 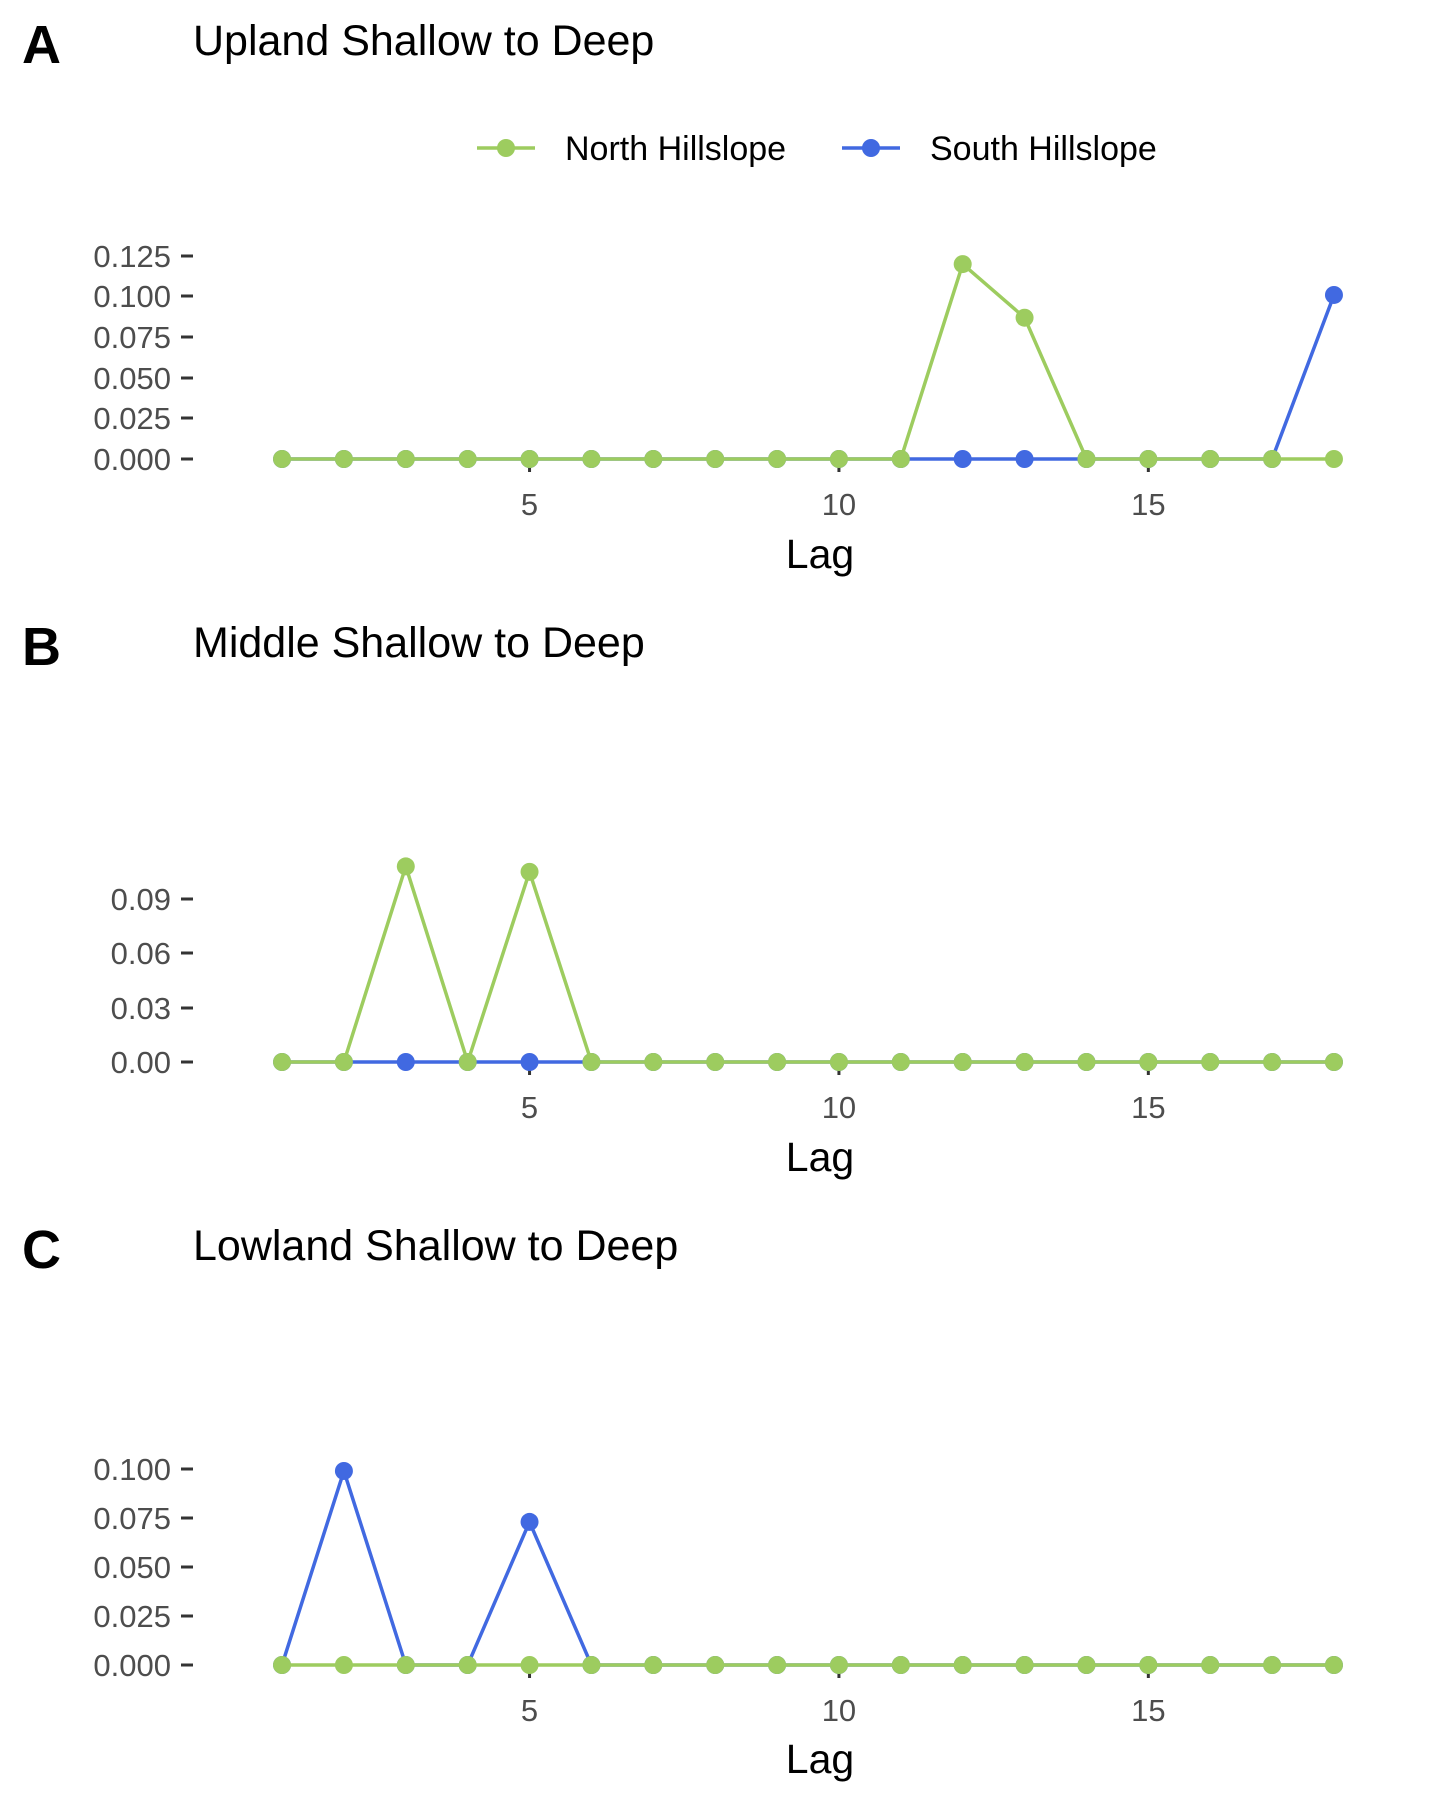 I want to click on y-tick-label: 0.06, so click(x=141, y=953).